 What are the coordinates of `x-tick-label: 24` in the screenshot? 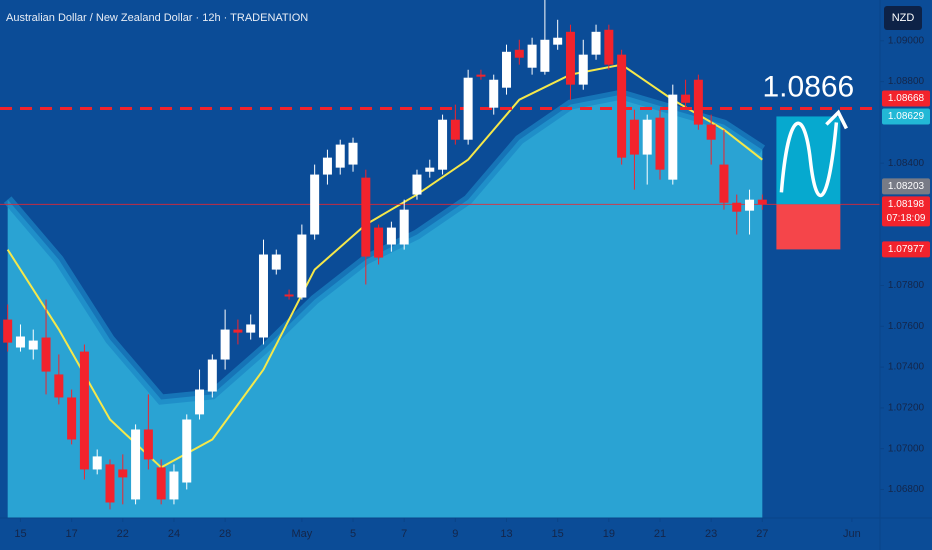 It's located at (174, 534).